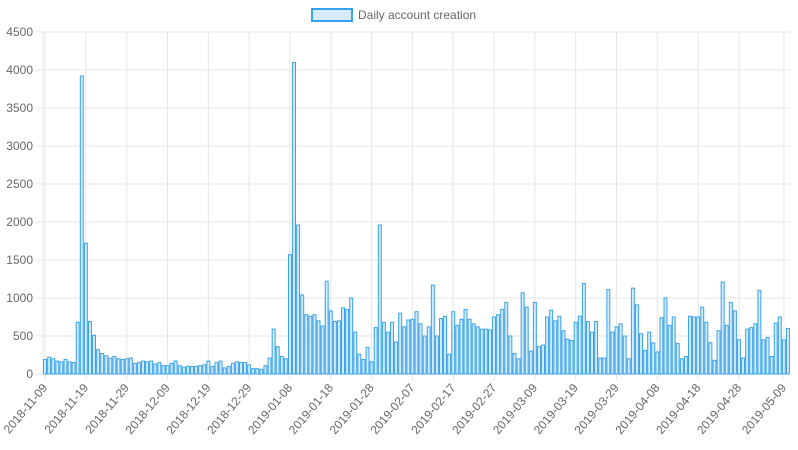  What do you see at coordinates (393, 15) in the screenshot?
I see `chart-legend: Daily account creation` at bounding box center [393, 15].